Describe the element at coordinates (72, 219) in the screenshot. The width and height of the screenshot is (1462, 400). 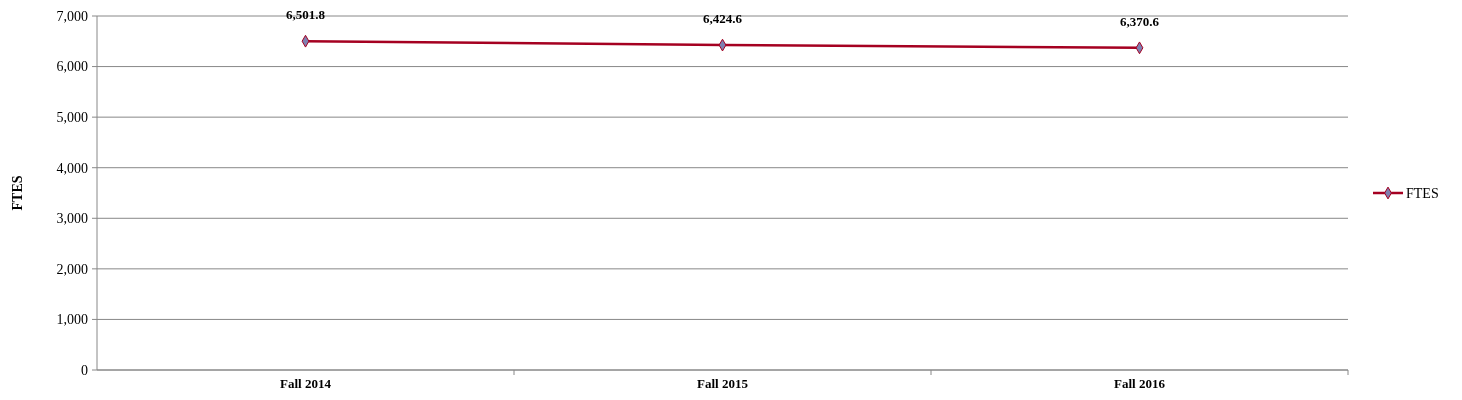
I see `y-tick-label: 3,000` at that location.